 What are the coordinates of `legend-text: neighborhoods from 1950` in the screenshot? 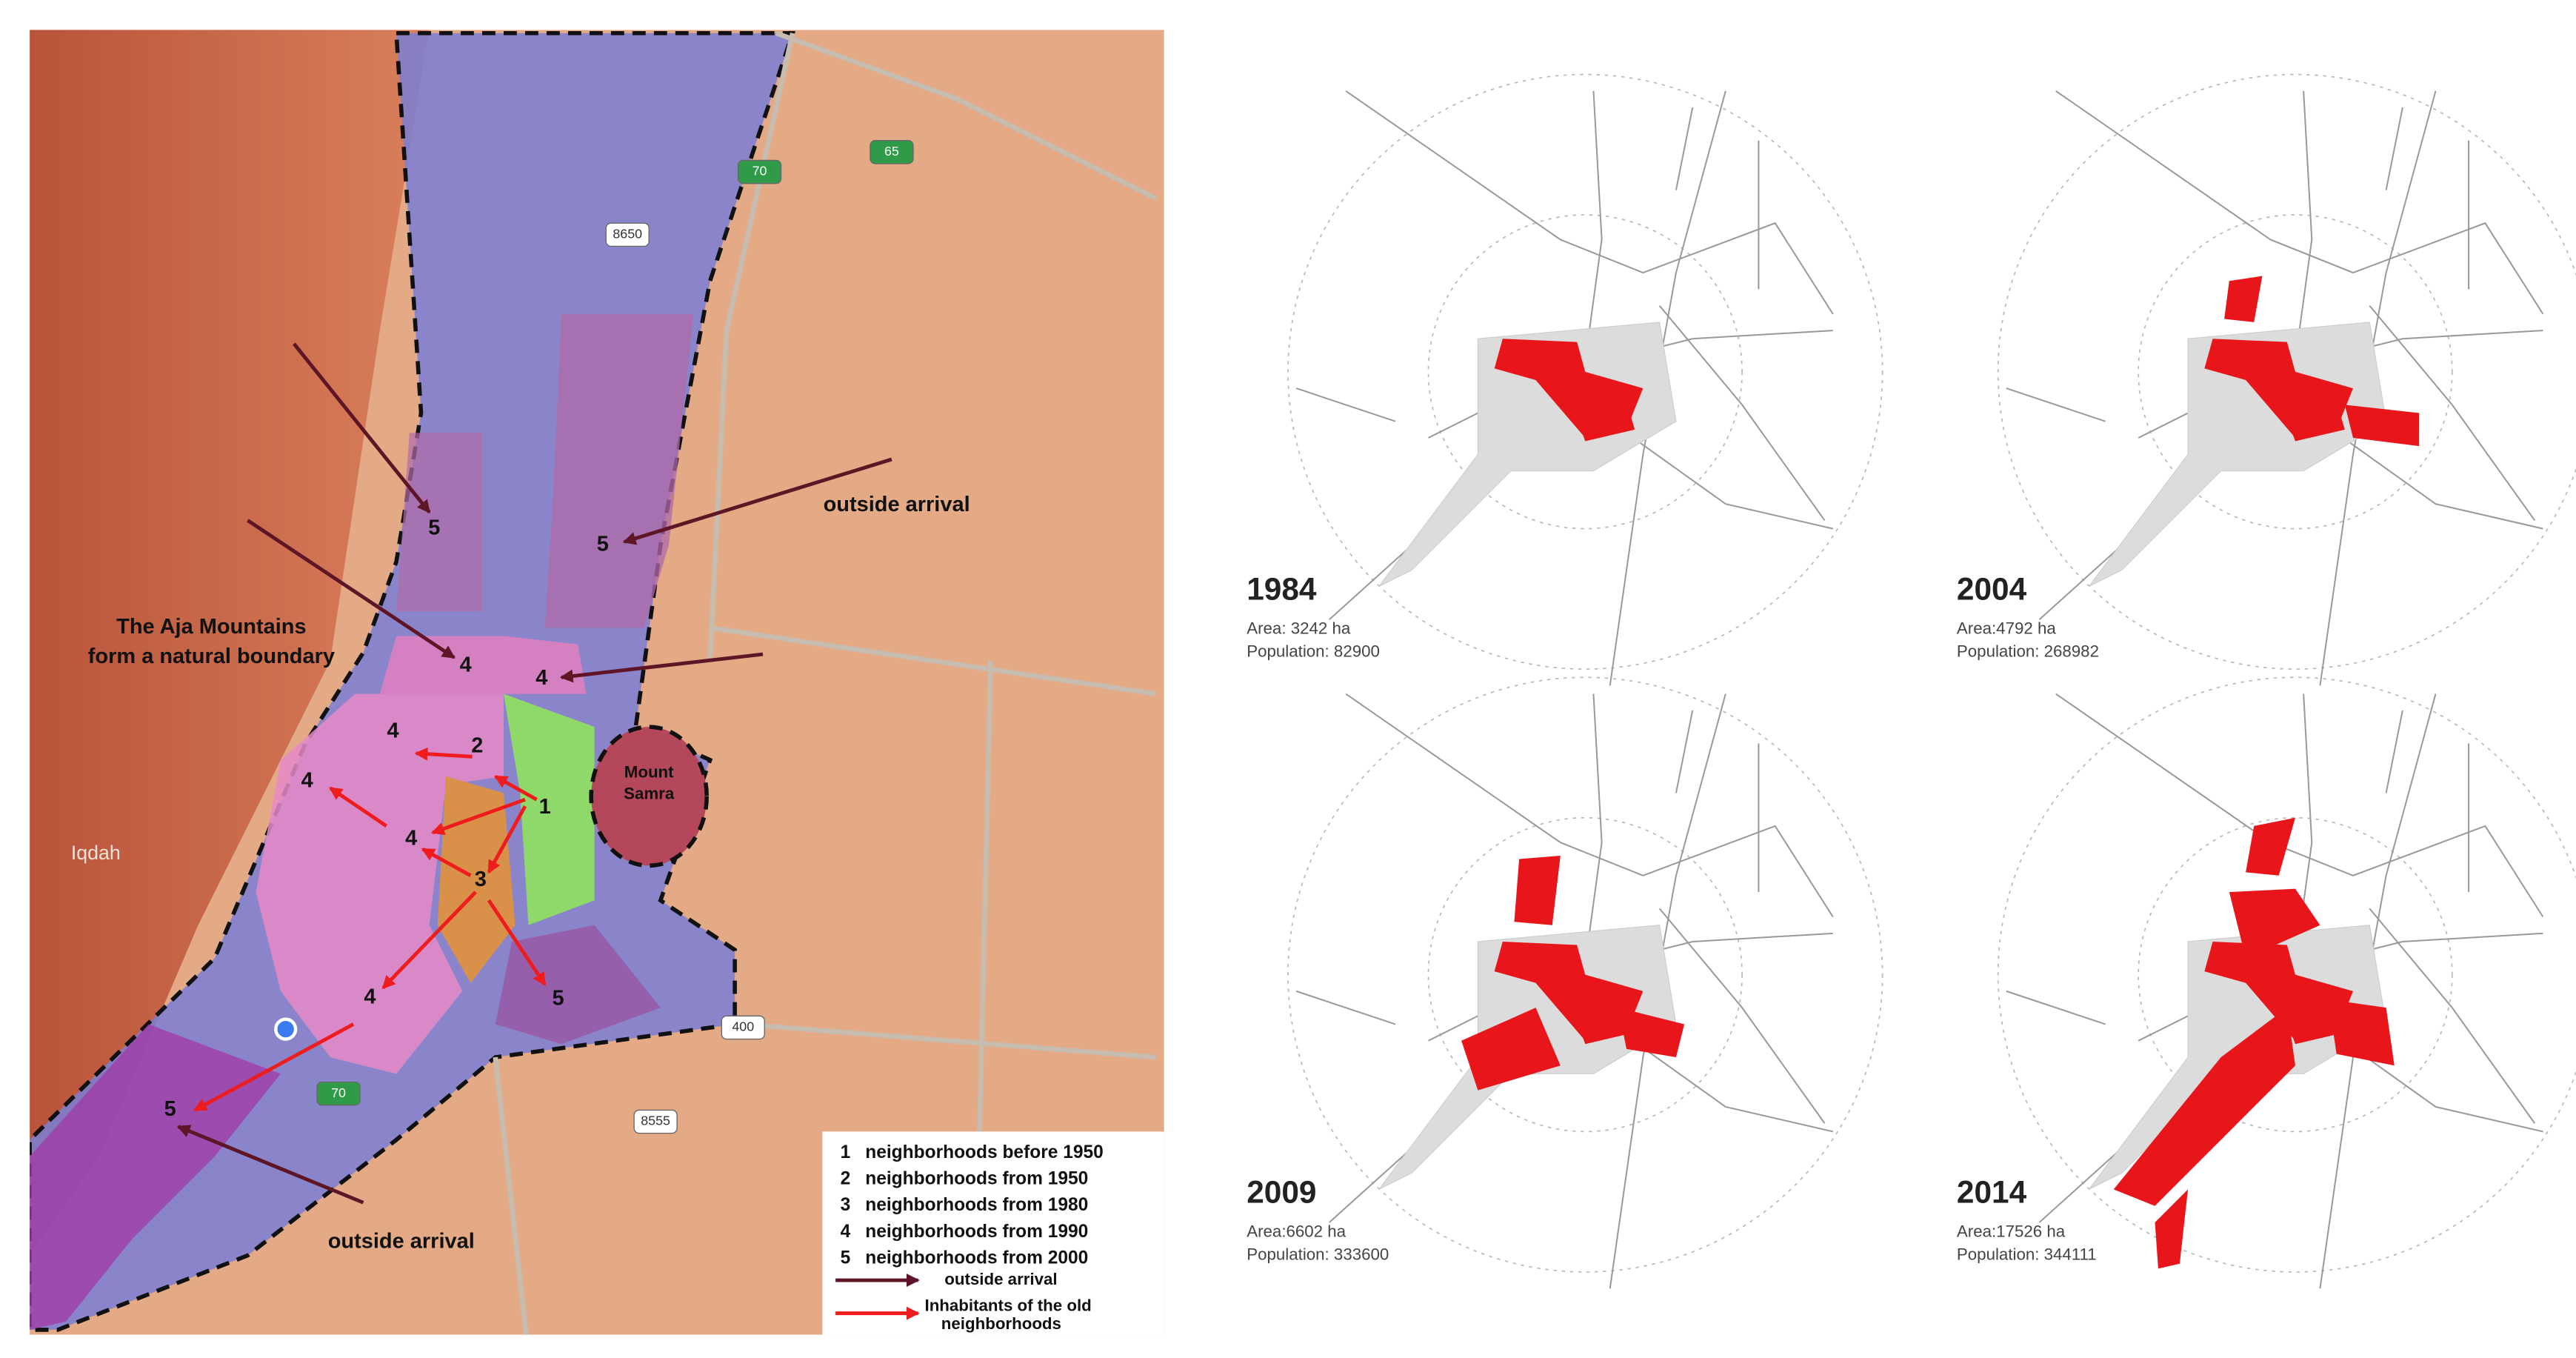 It's located at (976, 1179).